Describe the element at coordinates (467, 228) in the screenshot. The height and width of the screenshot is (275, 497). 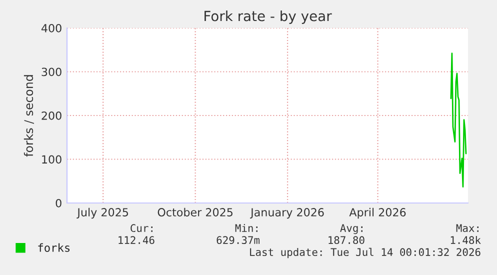
I see `text: Max:` at that location.